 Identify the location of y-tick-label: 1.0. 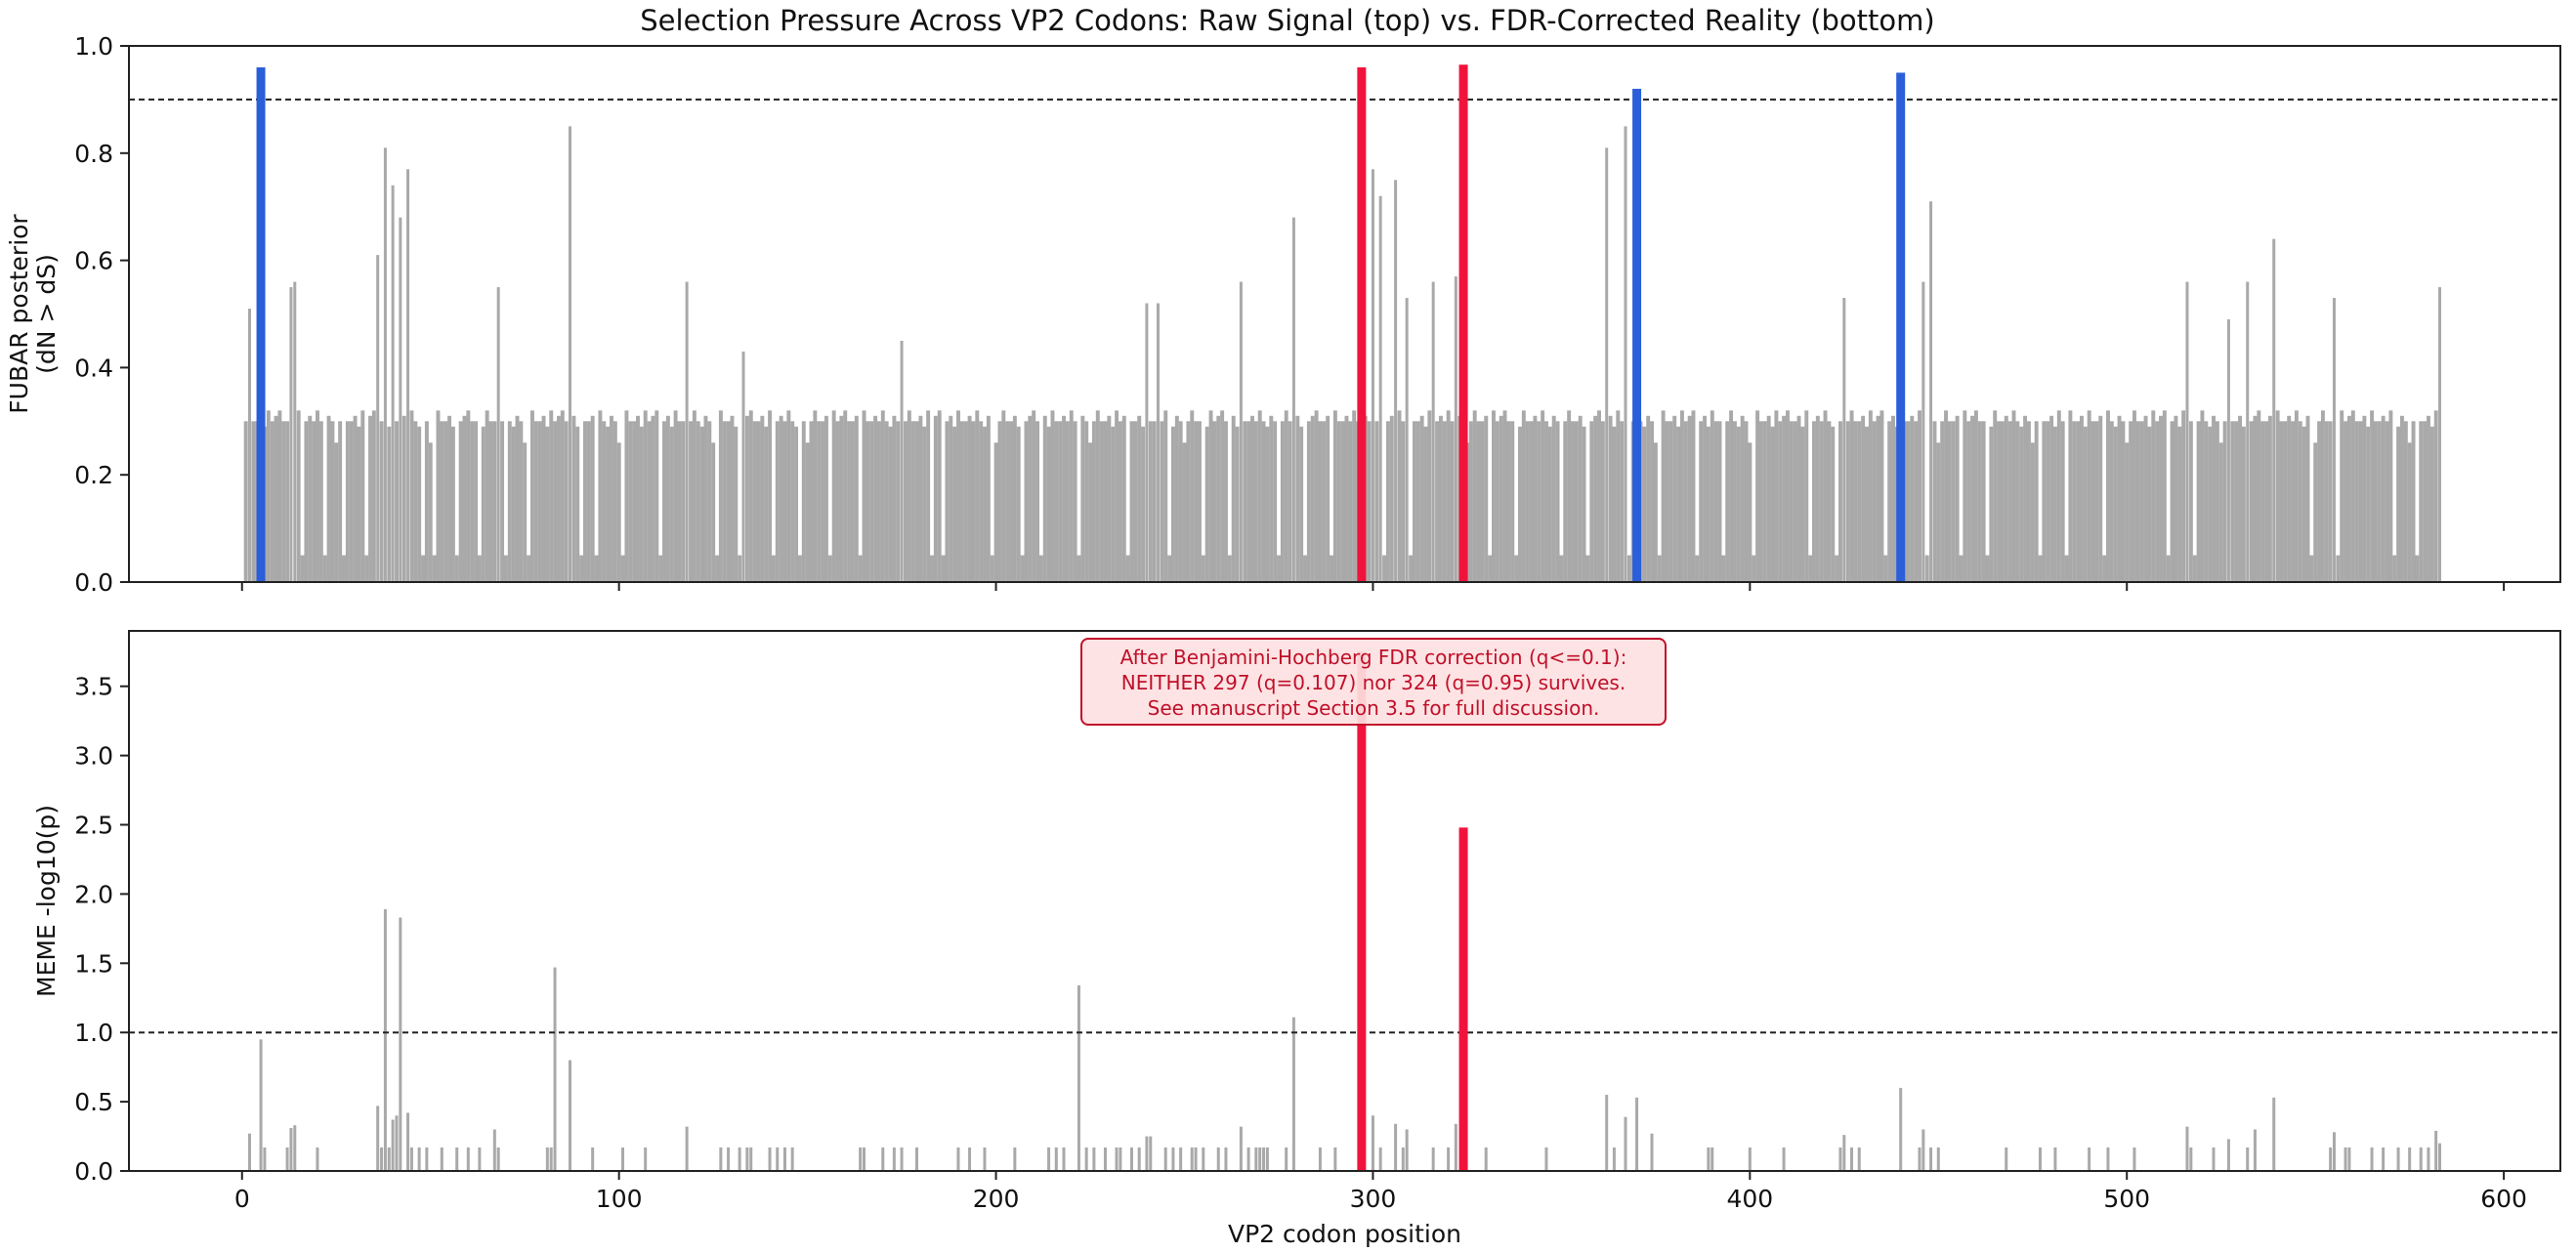
(93, 46).